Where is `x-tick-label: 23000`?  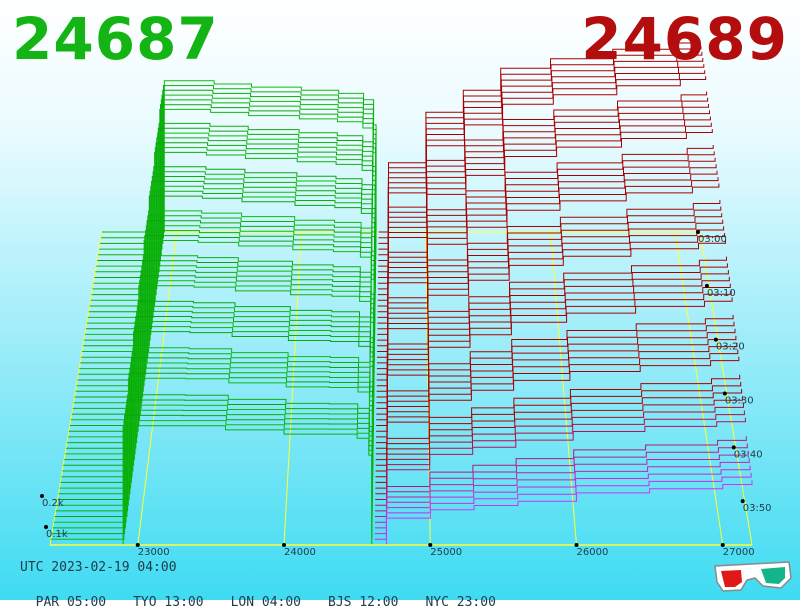
x-tick-label: 23000 is located at coordinates (154, 552).